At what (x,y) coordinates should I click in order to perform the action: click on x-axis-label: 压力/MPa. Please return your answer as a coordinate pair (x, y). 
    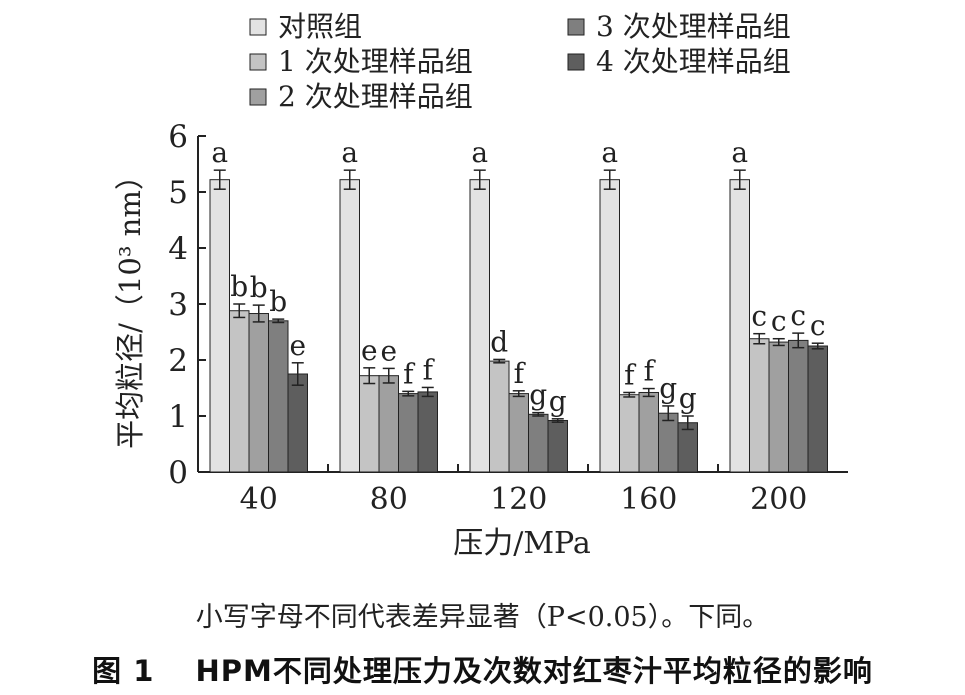
    Looking at the image, I should click on (522, 543).